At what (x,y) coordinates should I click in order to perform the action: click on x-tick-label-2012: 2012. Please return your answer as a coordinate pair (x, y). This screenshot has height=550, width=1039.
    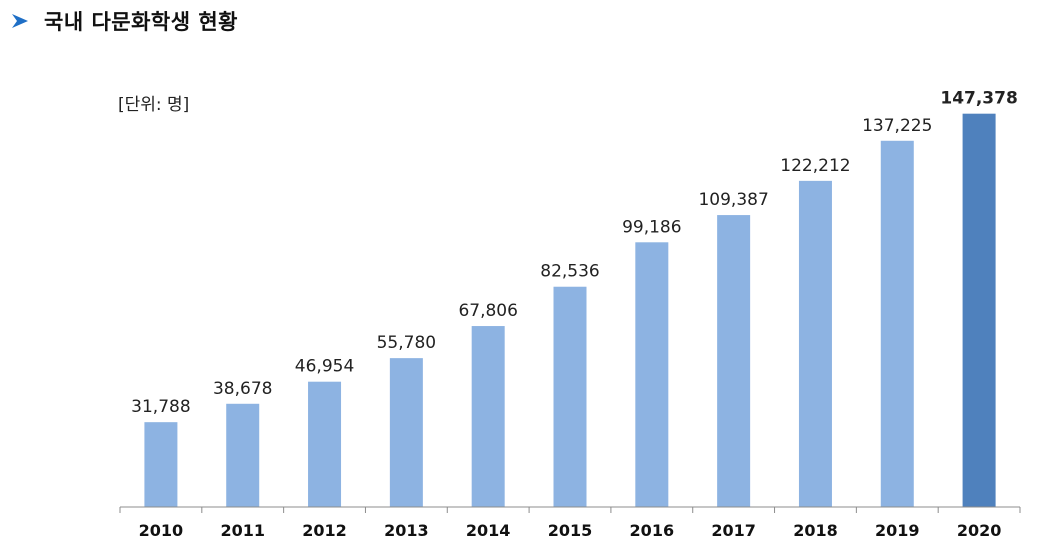
    Looking at the image, I should click on (324, 530).